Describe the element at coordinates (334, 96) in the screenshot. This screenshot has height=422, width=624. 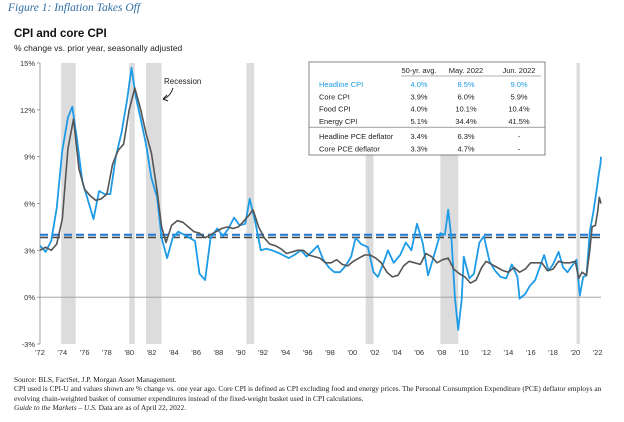
I see `table-row-label: Core CPI` at that location.